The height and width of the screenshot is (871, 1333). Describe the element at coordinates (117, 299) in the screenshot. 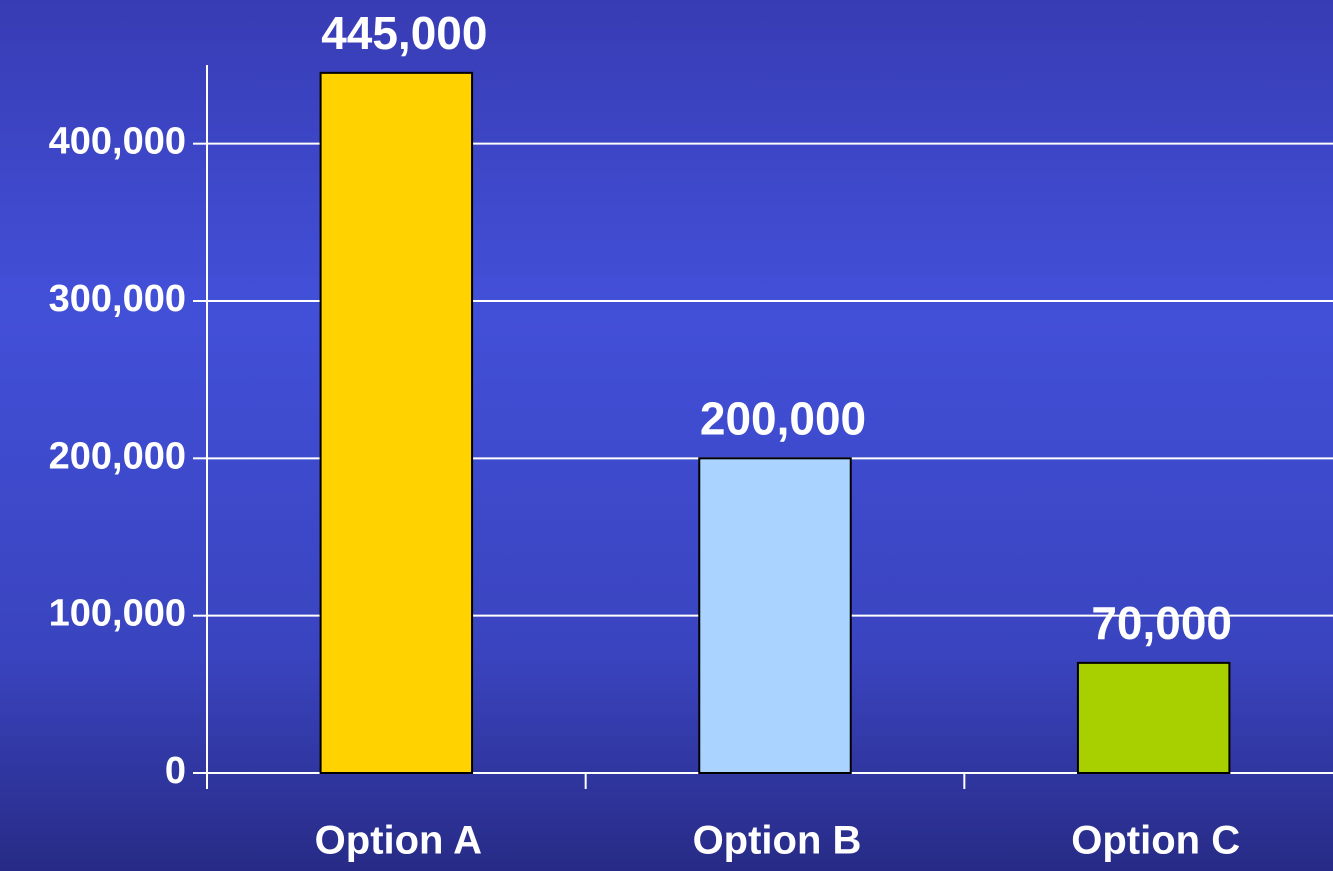

I see `y-tick-label: 300,000` at that location.